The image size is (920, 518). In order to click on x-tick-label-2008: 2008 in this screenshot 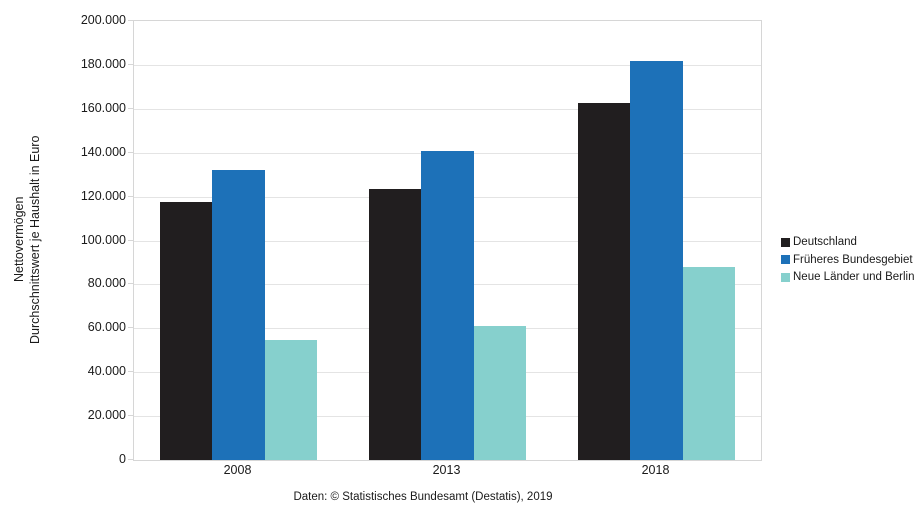, I will do `click(237, 470)`.